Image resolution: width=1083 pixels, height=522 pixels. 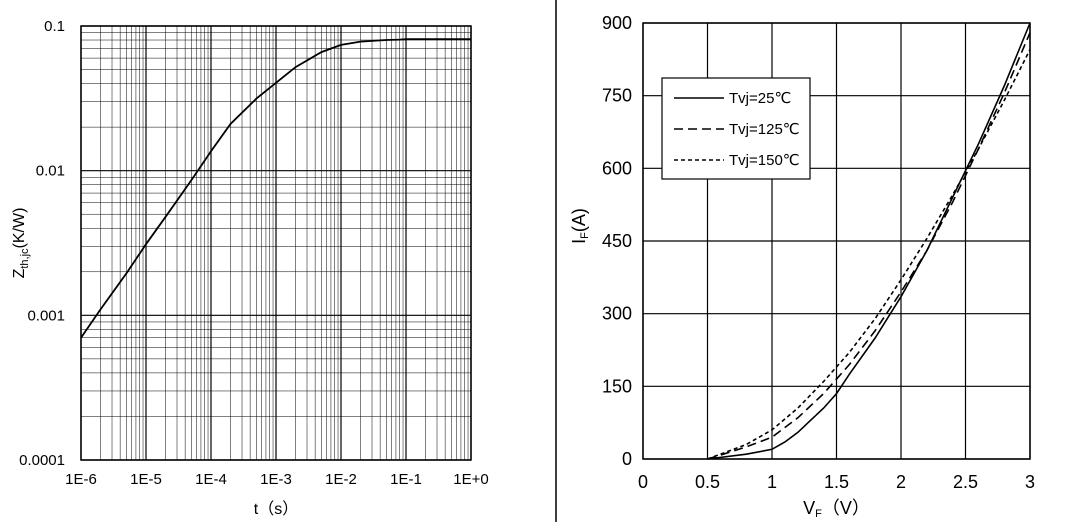 I want to click on x-tick-label: 0.5, so click(x=707, y=482).